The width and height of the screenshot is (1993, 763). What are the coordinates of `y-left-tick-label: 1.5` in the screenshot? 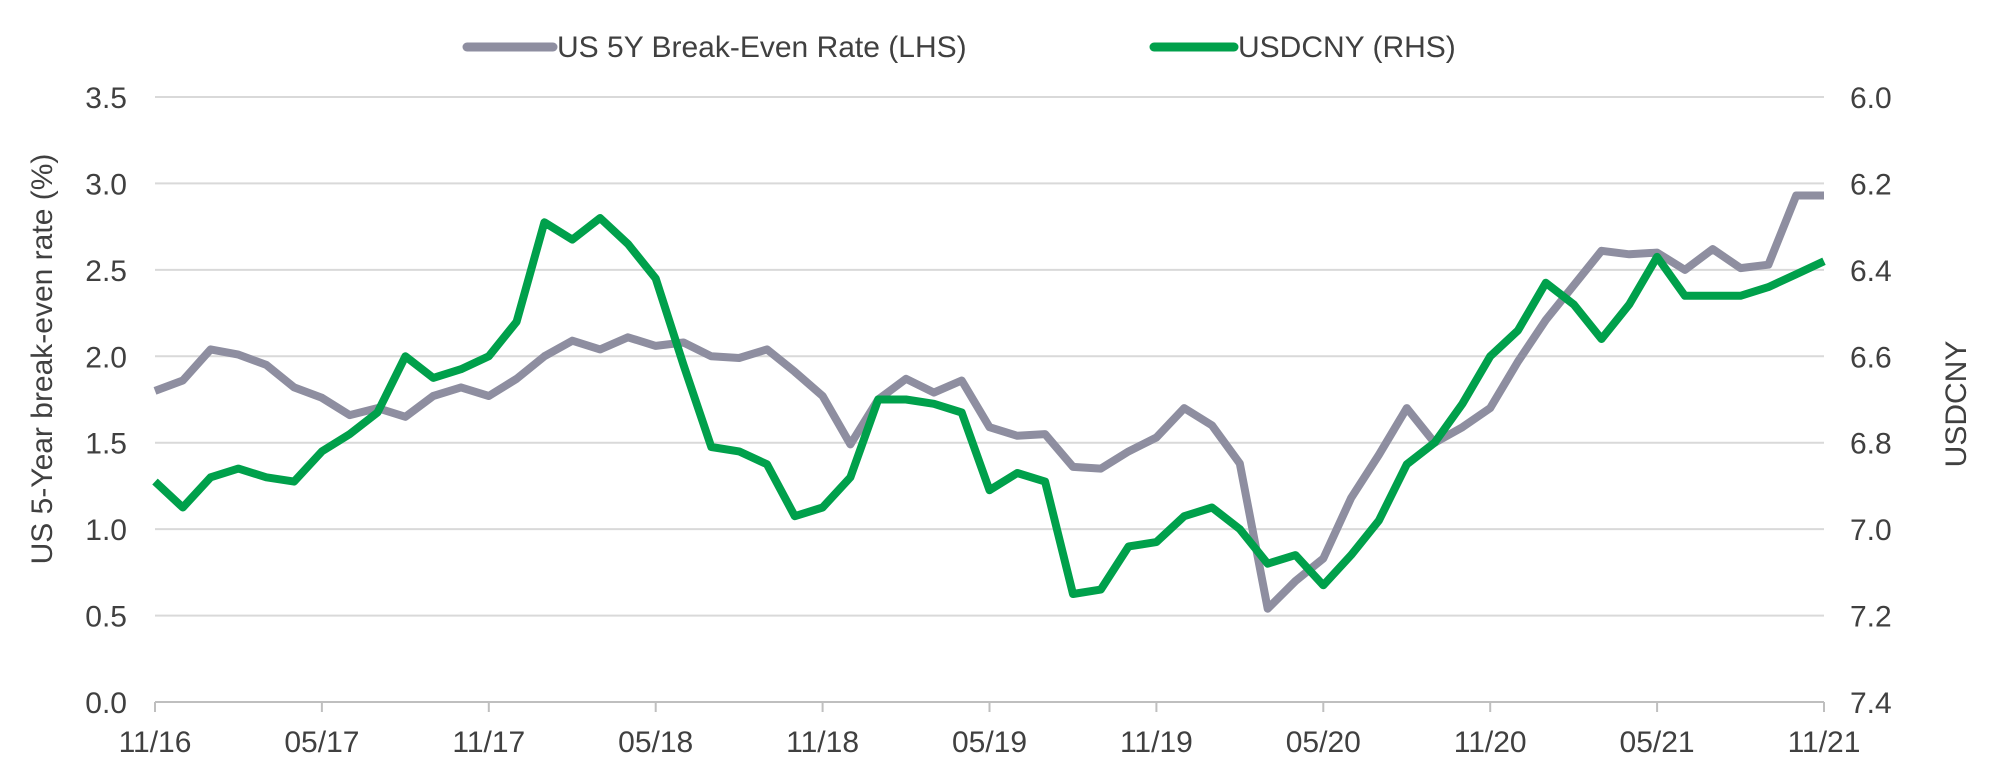 It's located at (106, 444).